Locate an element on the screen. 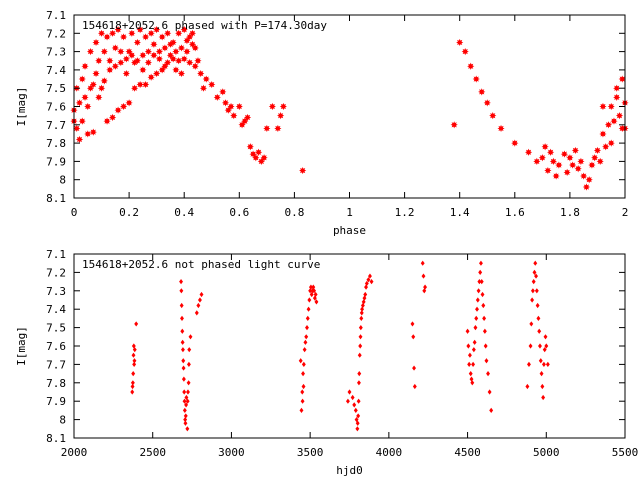  phased-y-axis-label: I[mag] is located at coordinates (21, 107).